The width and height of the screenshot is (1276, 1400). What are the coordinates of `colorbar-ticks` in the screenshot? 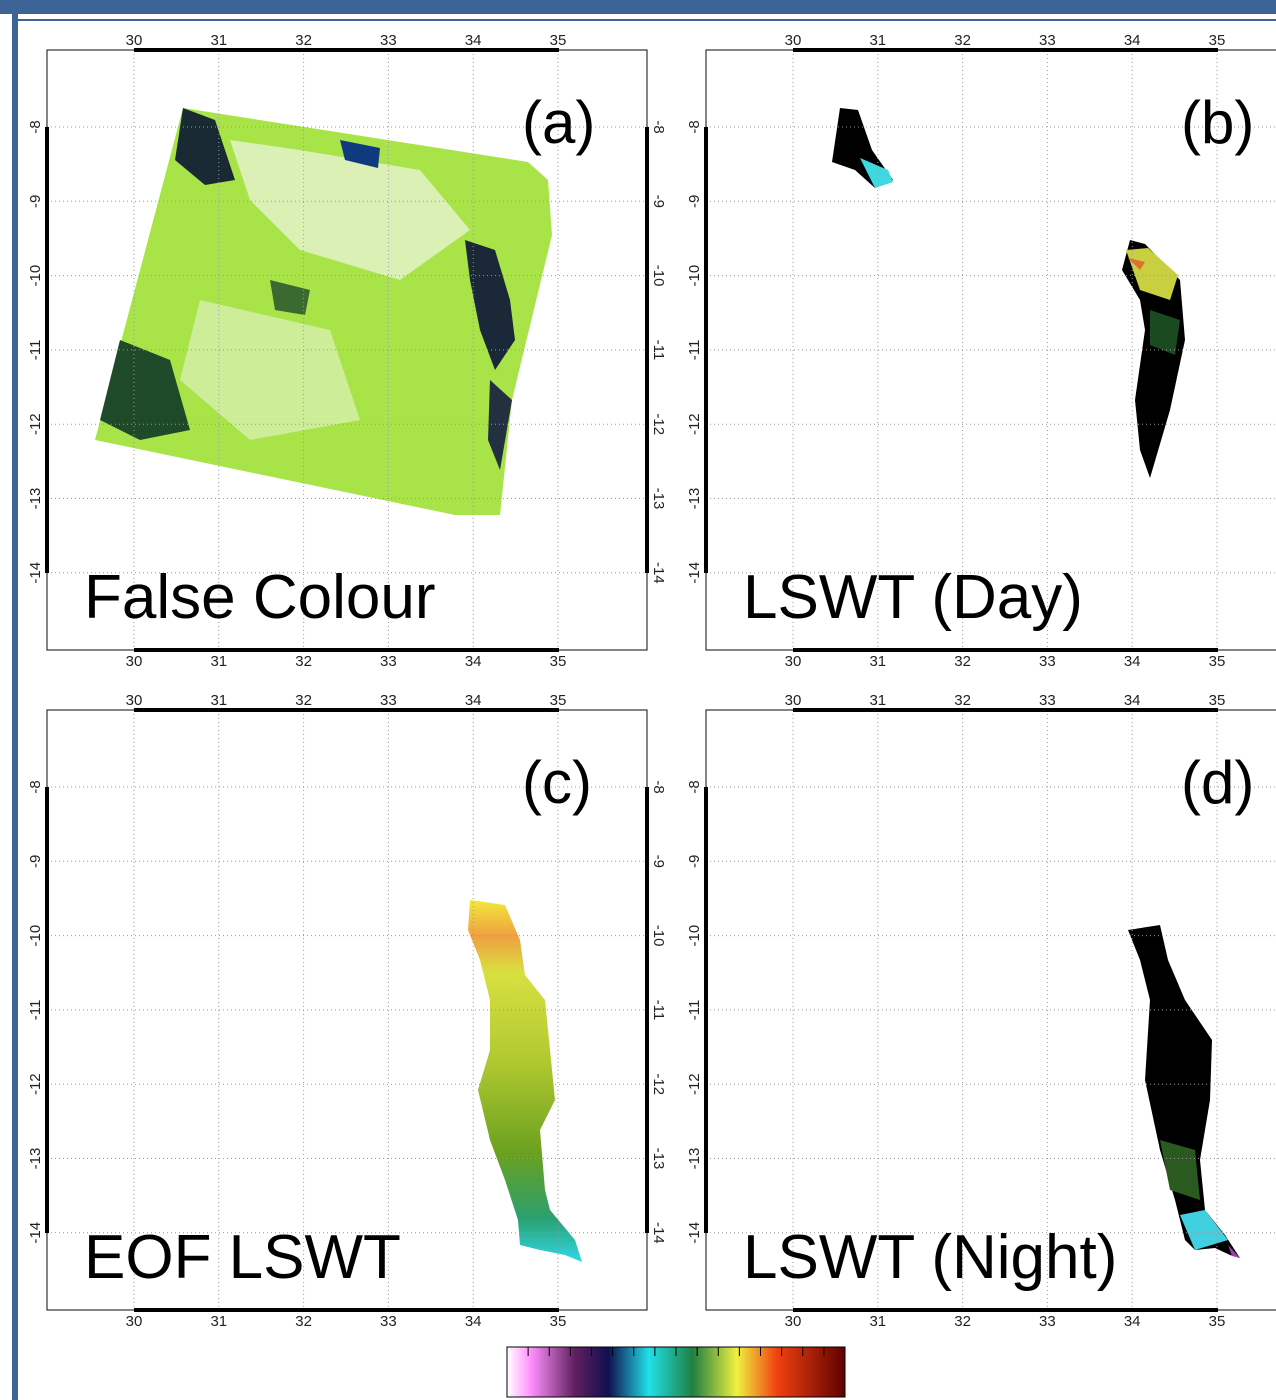 It's located at (676, 1351).